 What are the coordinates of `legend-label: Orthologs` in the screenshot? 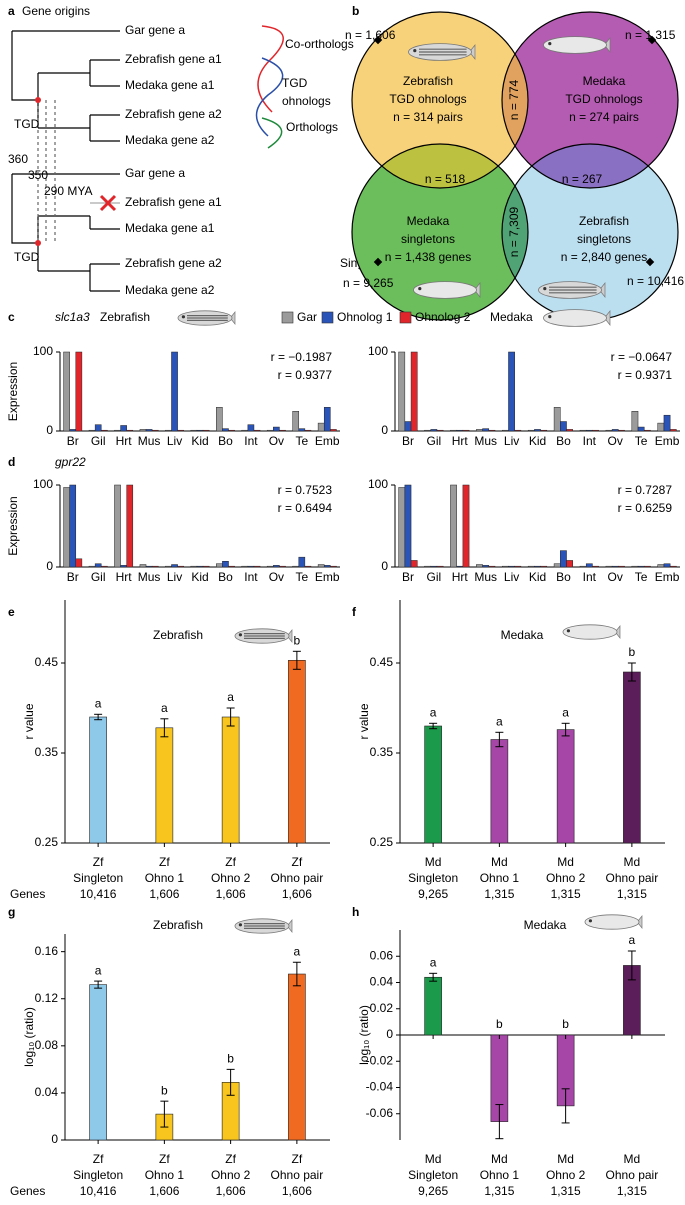 It's located at (312, 127).